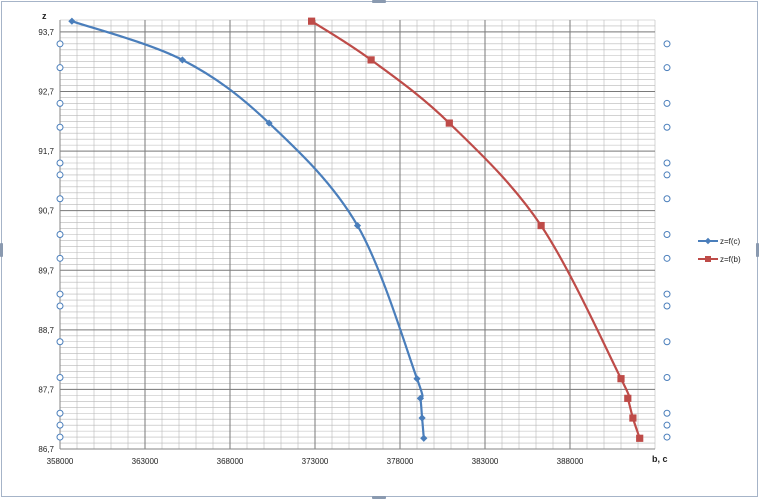 The width and height of the screenshot is (761, 500). What do you see at coordinates (730, 241) in the screenshot?
I see `legend-label-series-1: z=f(c)` at bounding box center [730, 241].